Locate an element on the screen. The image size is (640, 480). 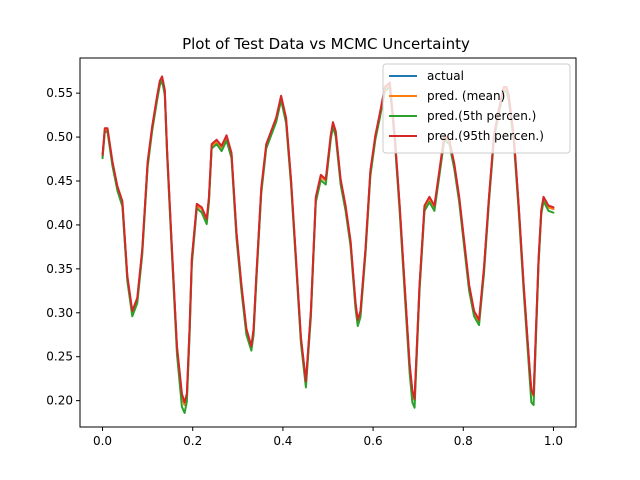
x-tick-label: 0.0 is located at coordinates (102, 441).